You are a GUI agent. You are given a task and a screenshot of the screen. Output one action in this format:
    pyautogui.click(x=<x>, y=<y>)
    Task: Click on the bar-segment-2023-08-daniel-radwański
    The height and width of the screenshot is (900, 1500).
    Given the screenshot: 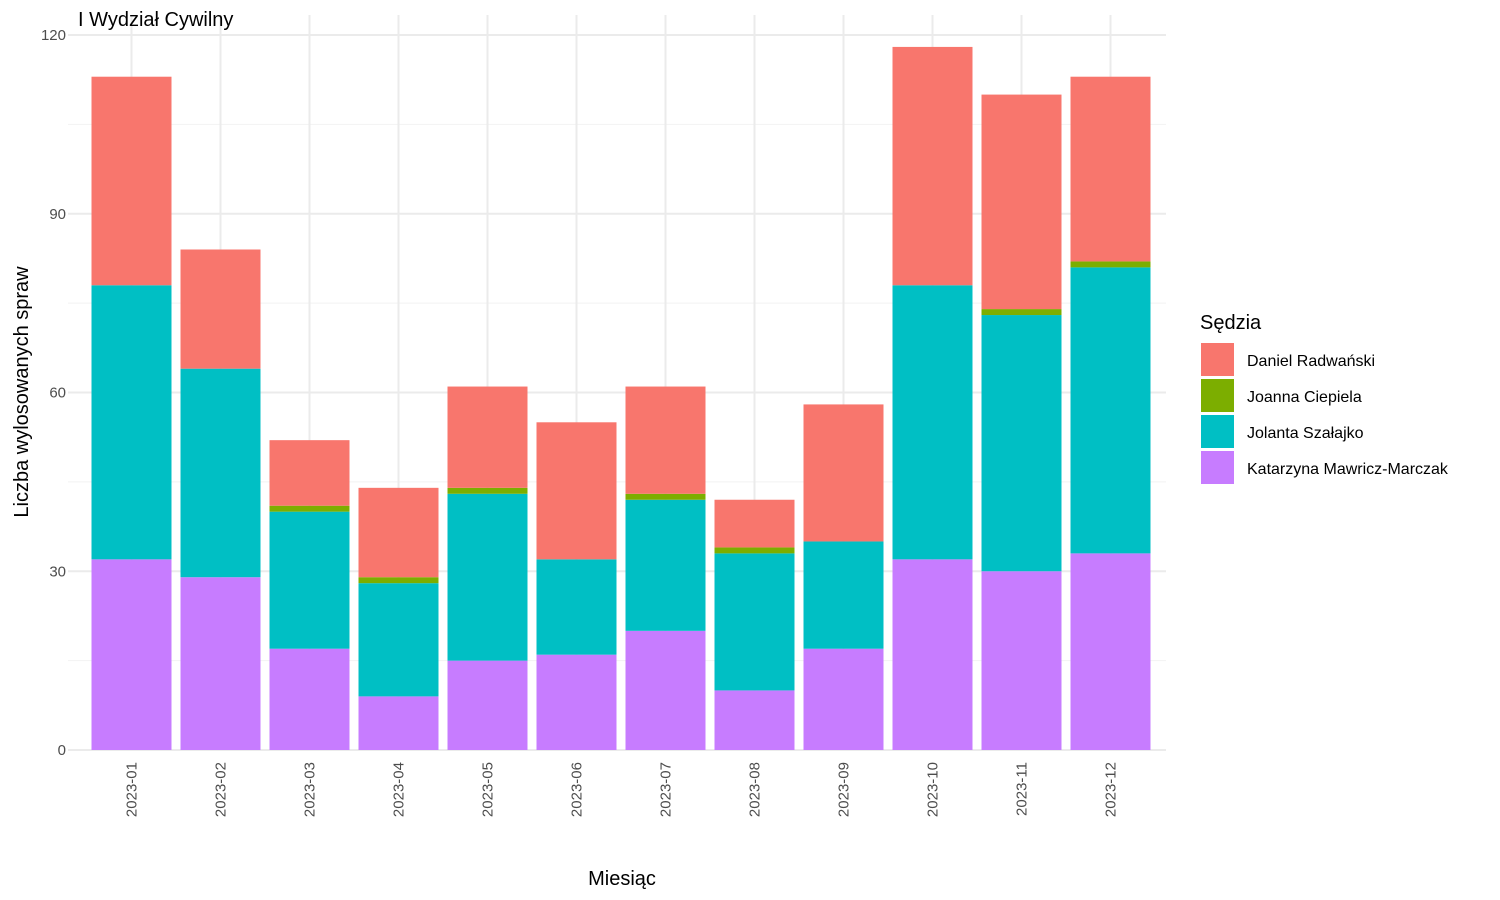 What is the action you would take?
    pyautogui.click(x=754, y=523)
    